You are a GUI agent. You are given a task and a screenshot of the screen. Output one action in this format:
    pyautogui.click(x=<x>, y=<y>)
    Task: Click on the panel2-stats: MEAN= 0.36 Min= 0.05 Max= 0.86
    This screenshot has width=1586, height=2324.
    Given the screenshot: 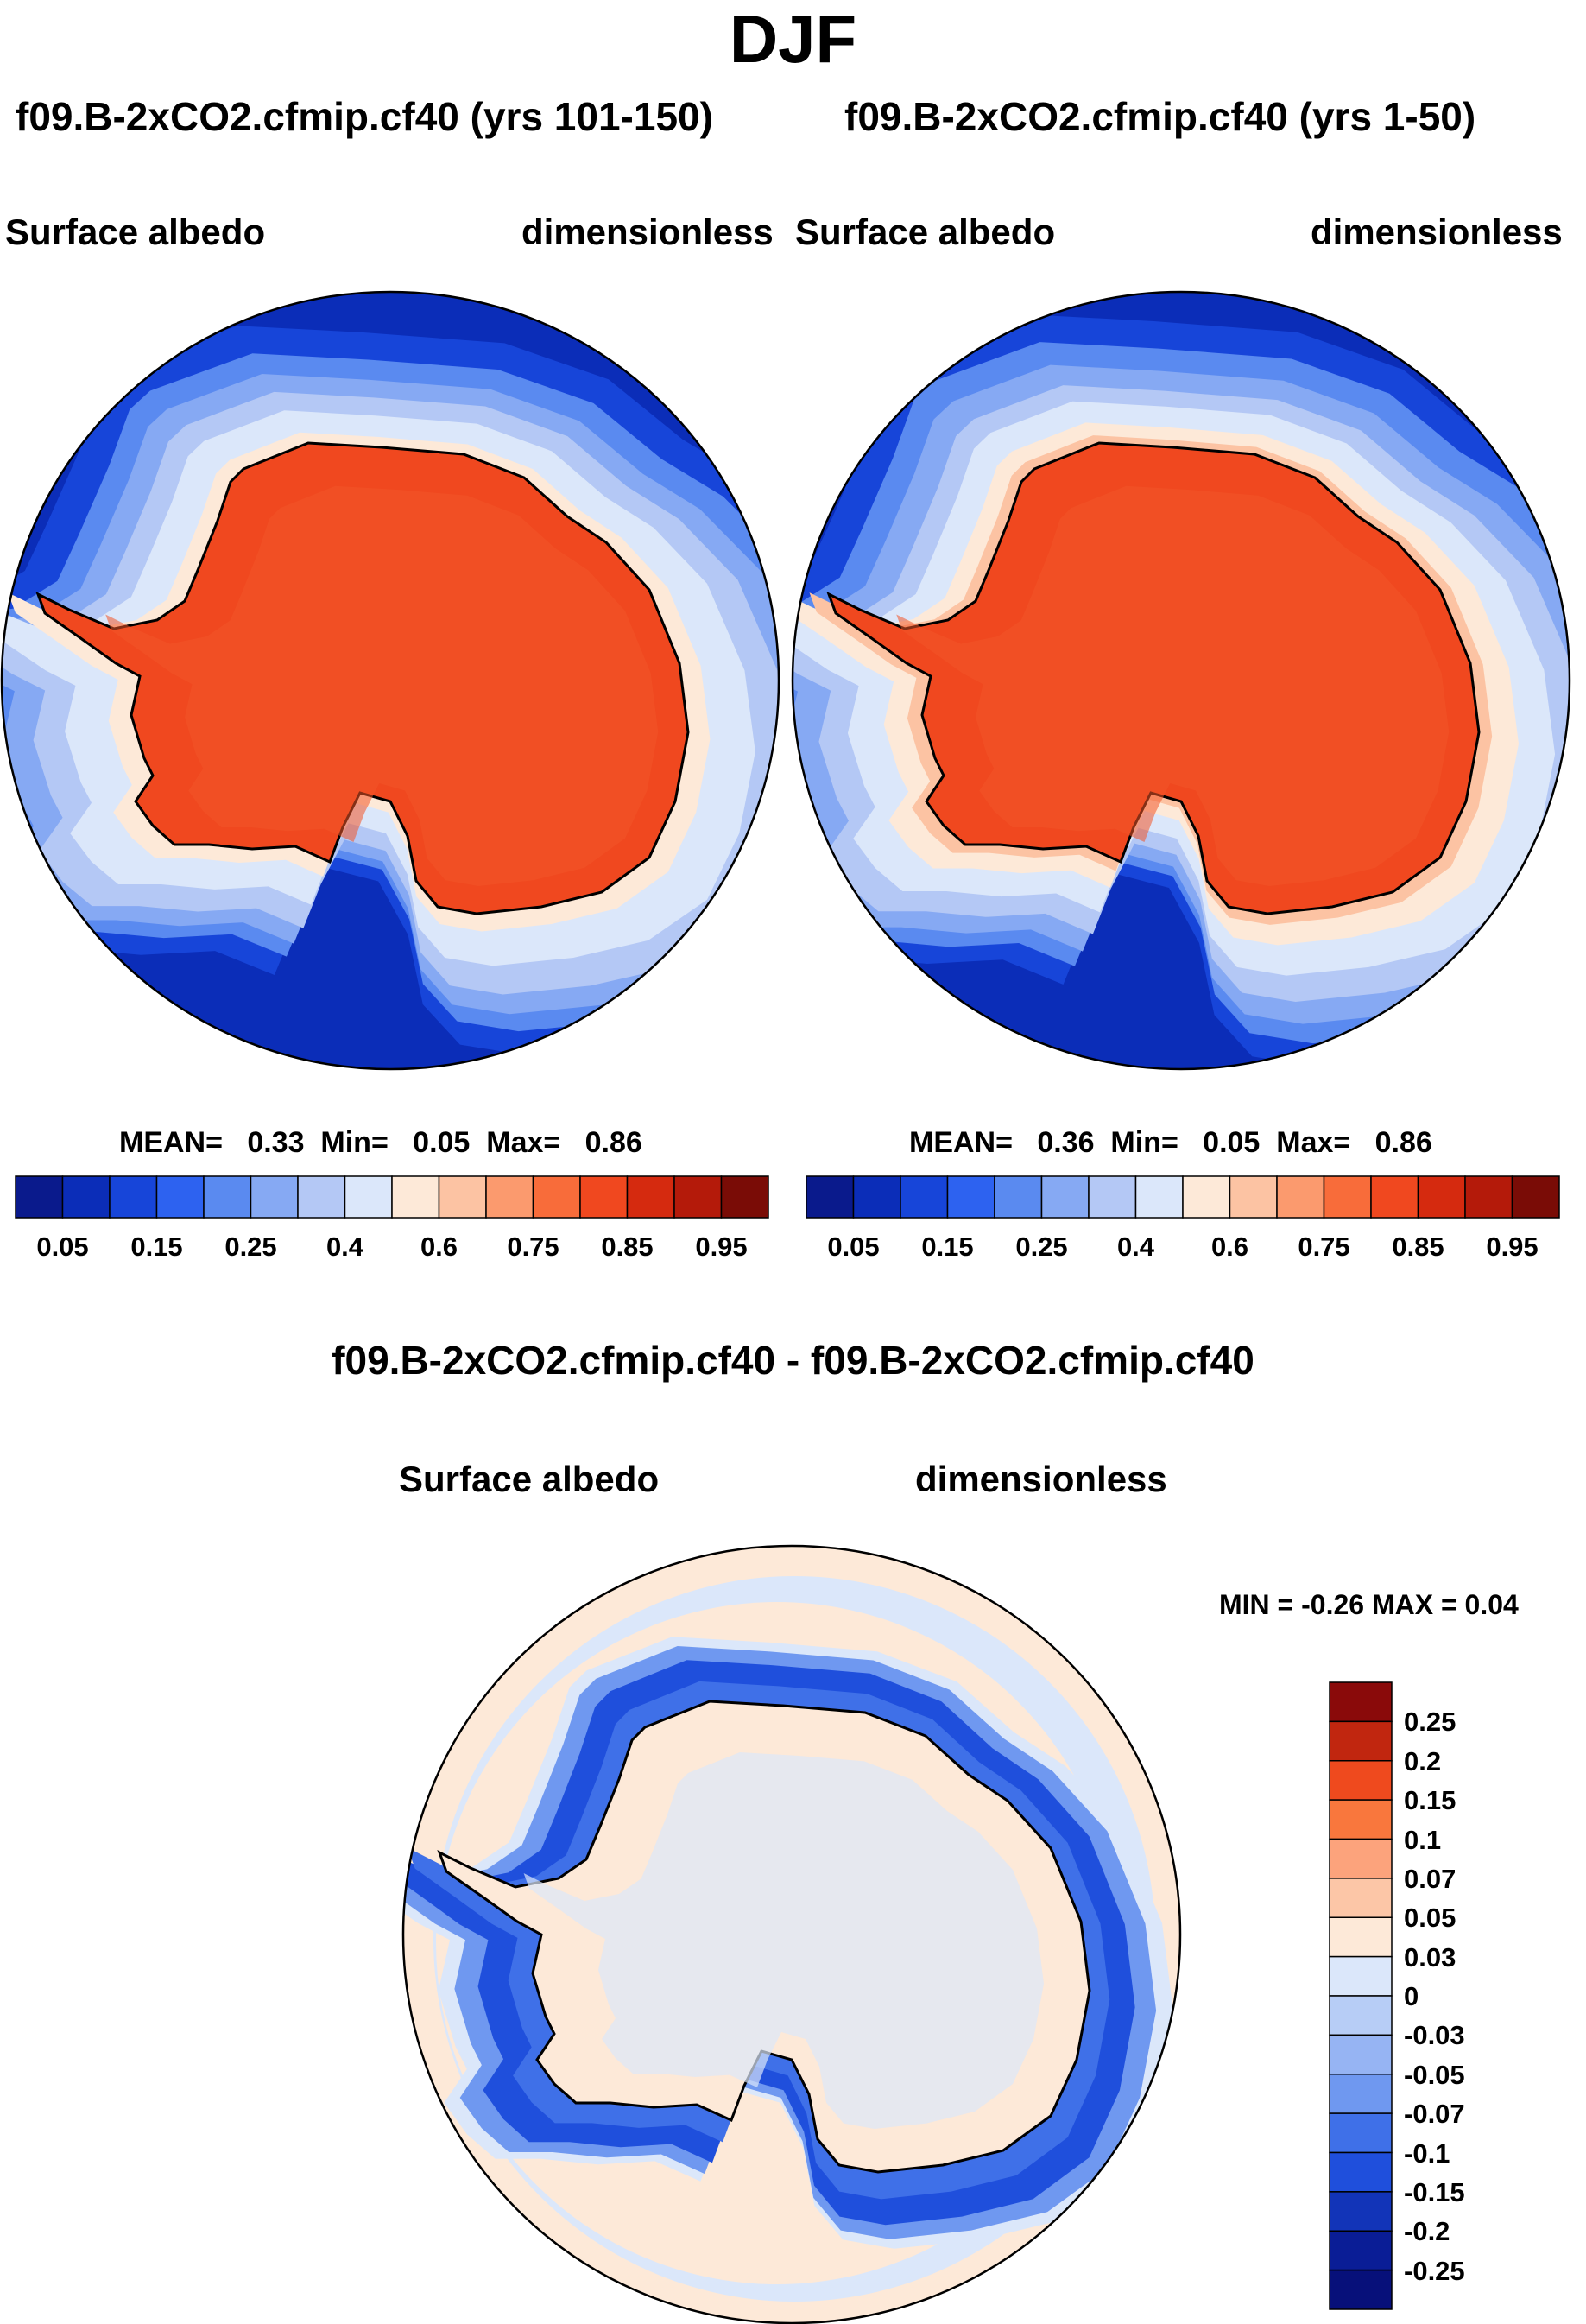 What is the action you would take?
    pyautogui.click(x=1170, y=1142)
    